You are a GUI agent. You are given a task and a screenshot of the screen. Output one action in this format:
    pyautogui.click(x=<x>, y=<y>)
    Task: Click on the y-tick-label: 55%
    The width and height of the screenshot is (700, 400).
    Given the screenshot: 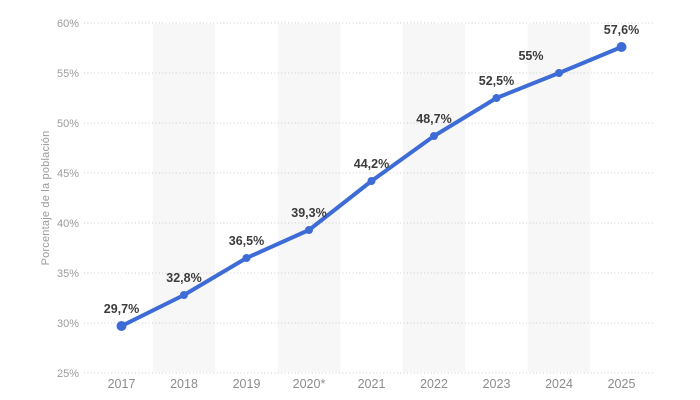 What is the action you would take?
    pyautogui.click(x=68, y=74)
    